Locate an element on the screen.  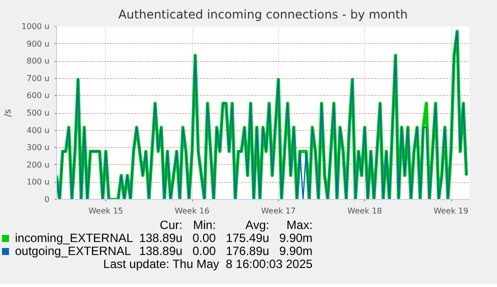
y-tick-label: 1000 u is located at coordinates (36, 26).